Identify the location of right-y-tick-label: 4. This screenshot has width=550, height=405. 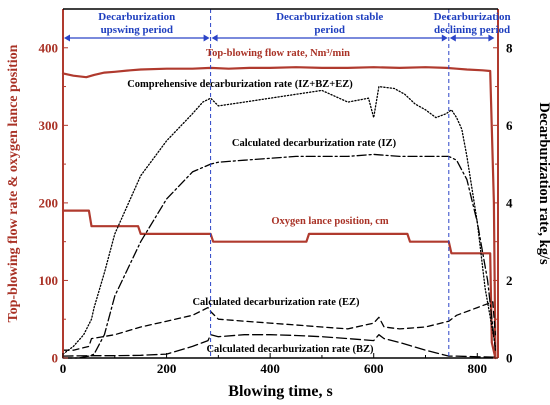
(509, 202).